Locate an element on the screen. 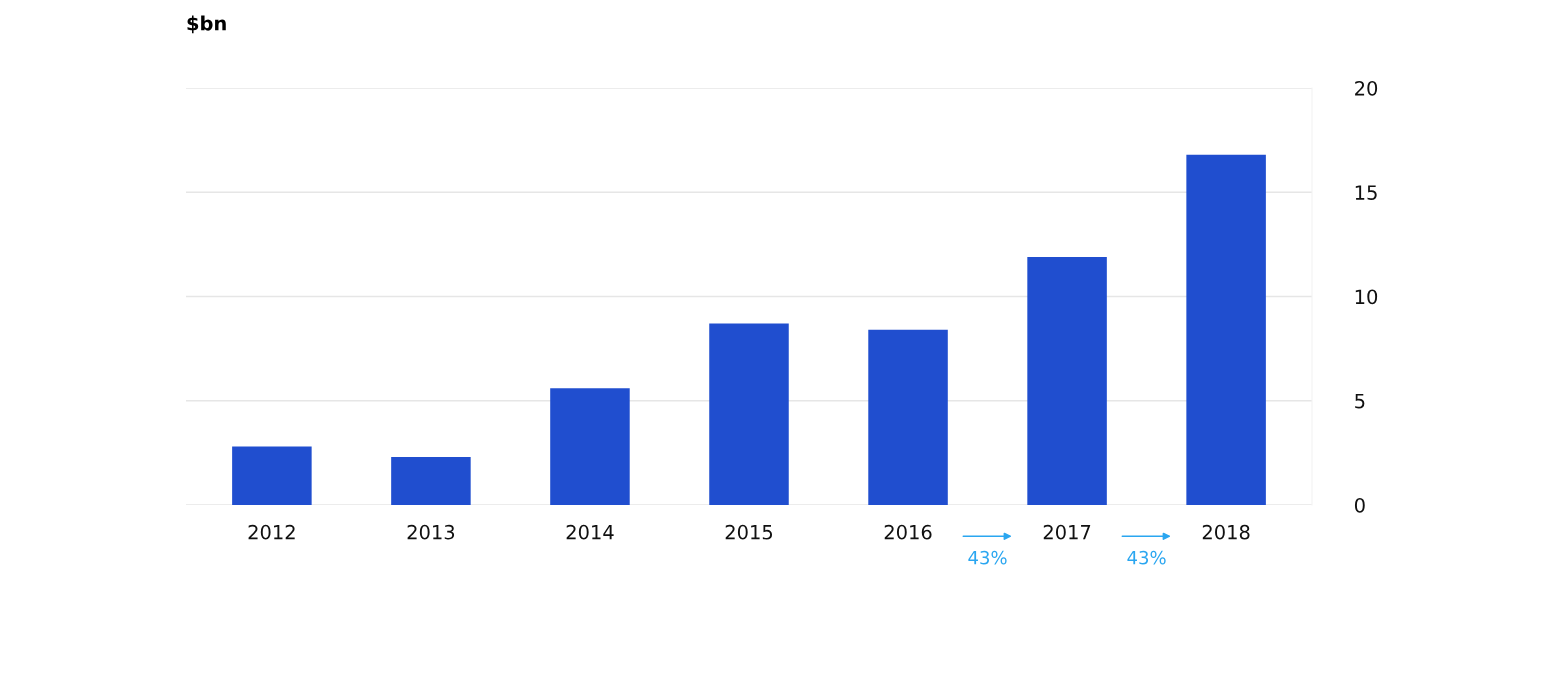 This screenshot has width=1560, height=680. y-tick-label: 20 is located at coordinates (1366, 88).